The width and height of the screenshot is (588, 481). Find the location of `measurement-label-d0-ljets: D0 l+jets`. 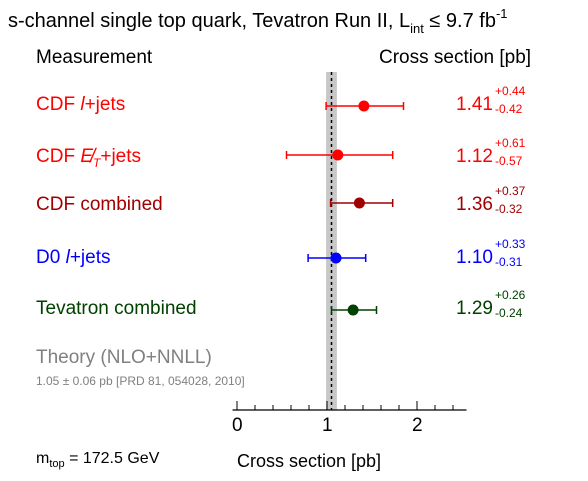

measurement-label-d0-ljets: D0 l+jets is located at coordinates (73, 257).